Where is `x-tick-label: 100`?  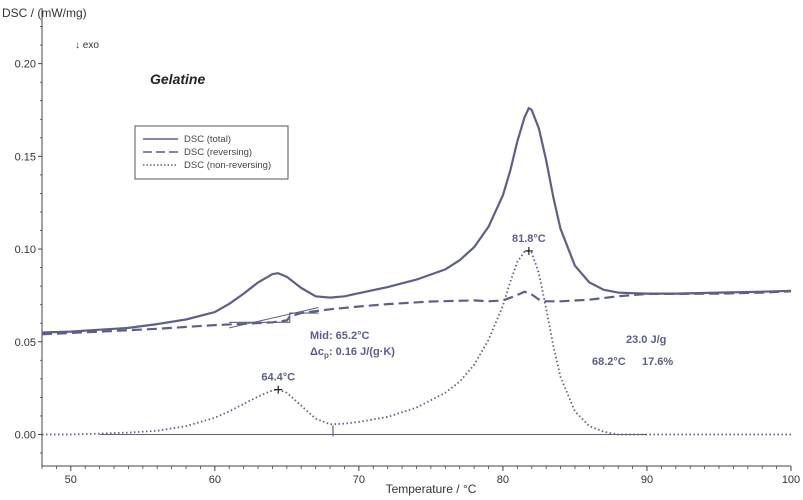 x-tick-label: 100 is located at coordinates (791, 480).